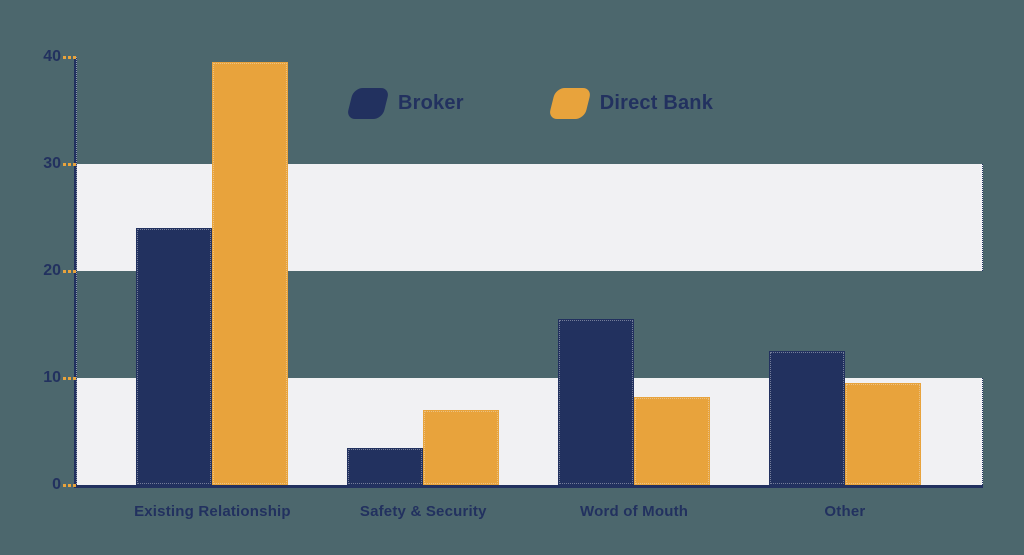 The width and height of the screenshot is (1024, 555). Describe the element at coordinates (52, 56) in the screenshot. I see `y-tick-label-40: 40` at that location.